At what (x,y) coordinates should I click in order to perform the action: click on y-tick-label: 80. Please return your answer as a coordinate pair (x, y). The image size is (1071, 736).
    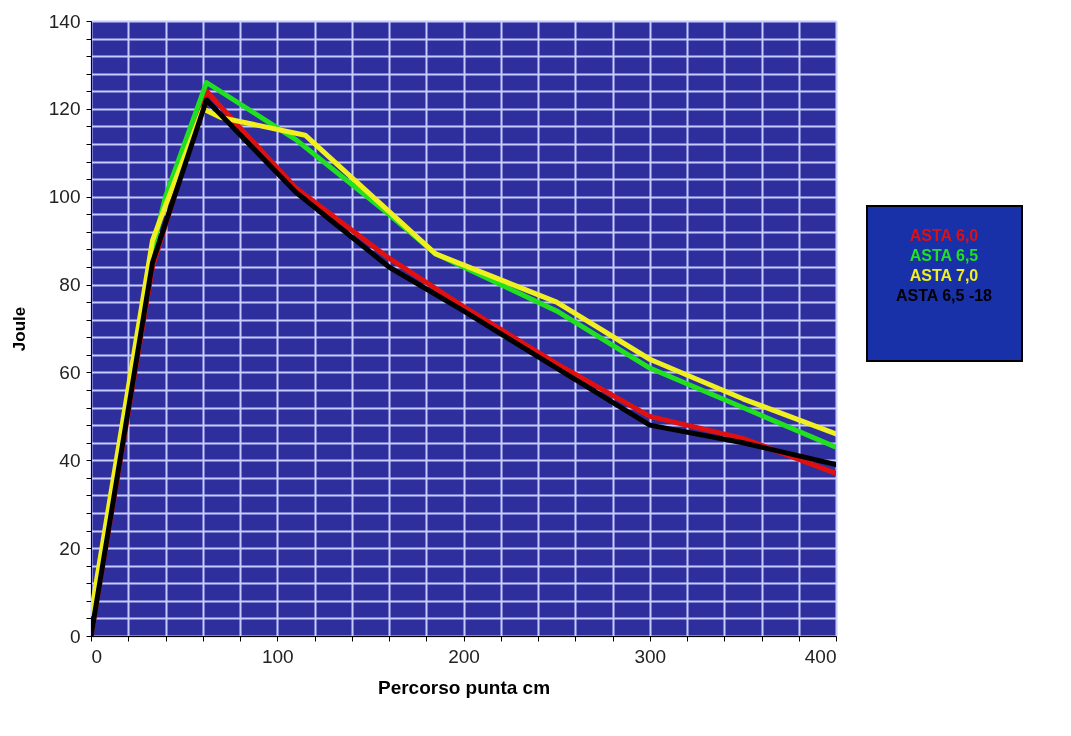
    Looking at the image, I should click on (70, 285).